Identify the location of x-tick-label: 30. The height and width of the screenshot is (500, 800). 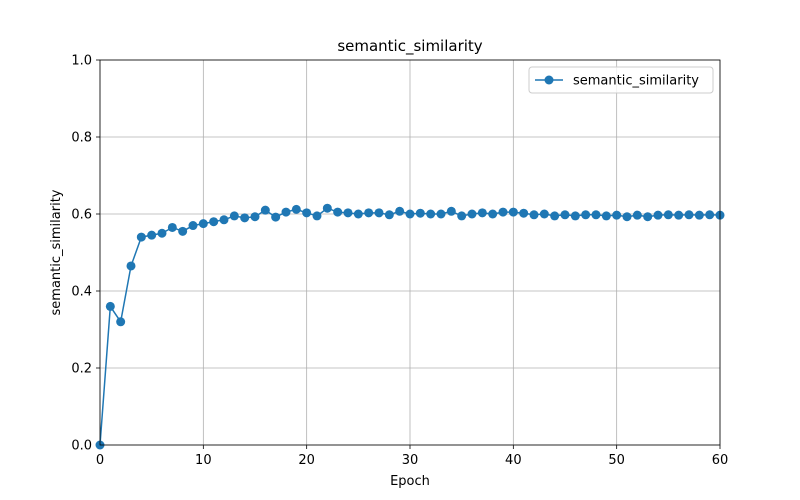
(410, 460).